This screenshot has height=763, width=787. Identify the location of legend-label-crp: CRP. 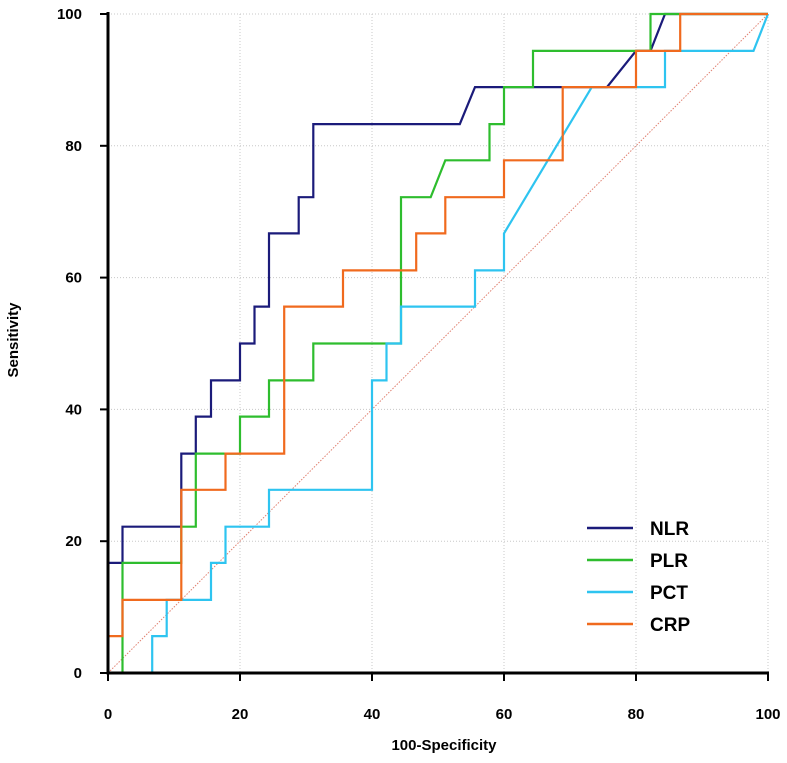
(670, 625).